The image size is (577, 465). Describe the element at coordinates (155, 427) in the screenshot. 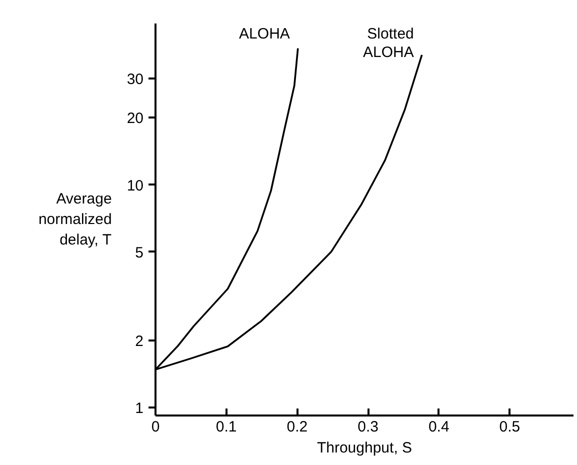

I see `x-tick-label: 0` at that location.